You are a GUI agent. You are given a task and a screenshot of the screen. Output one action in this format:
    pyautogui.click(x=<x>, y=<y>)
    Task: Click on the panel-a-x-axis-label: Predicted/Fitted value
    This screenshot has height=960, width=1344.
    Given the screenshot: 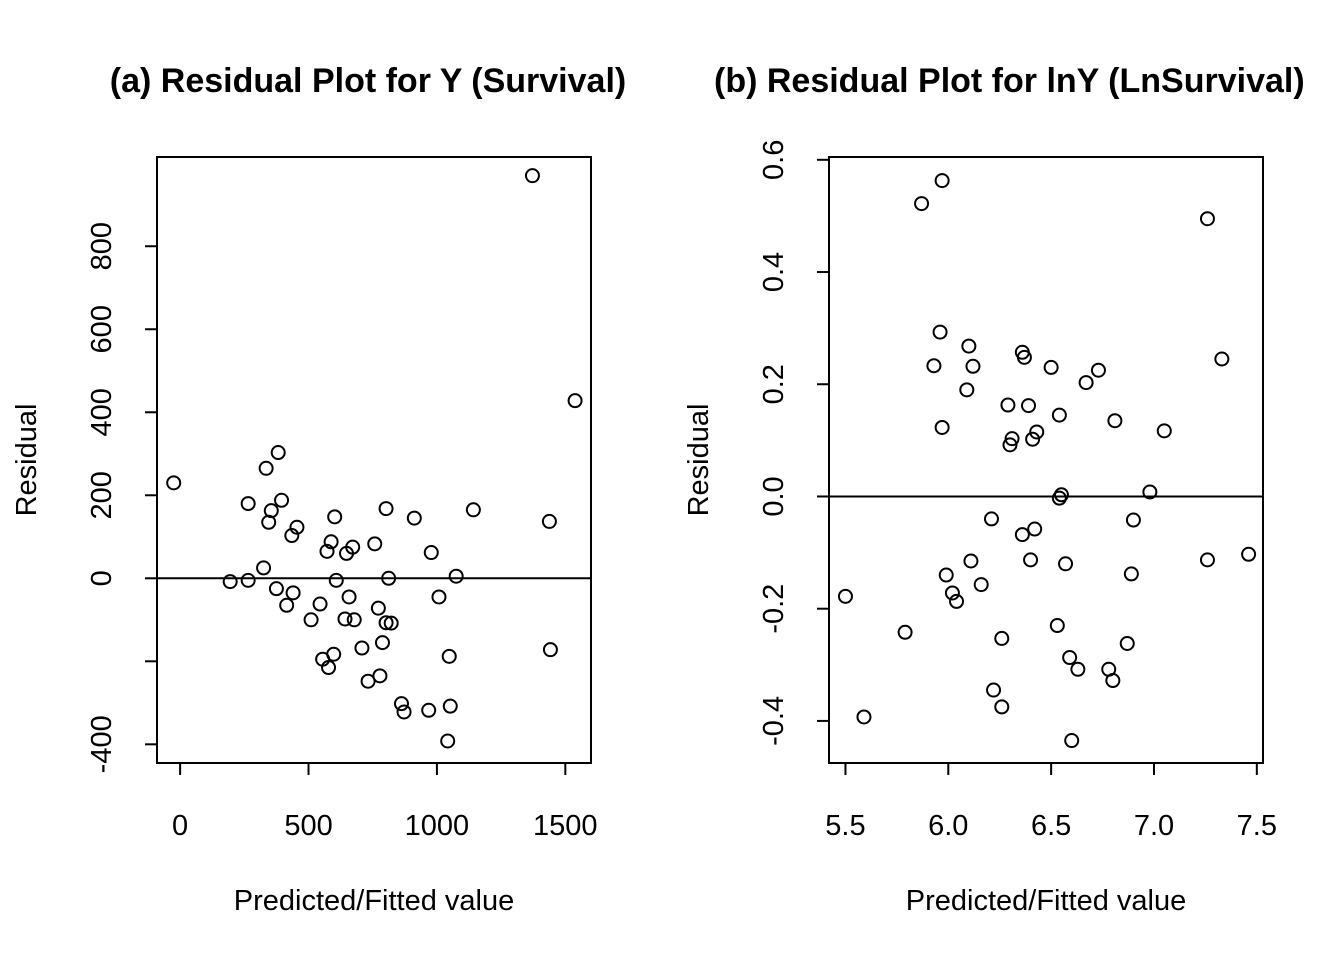 What is the action you would take?
    pyautogui.click(x=374, y=901)
    